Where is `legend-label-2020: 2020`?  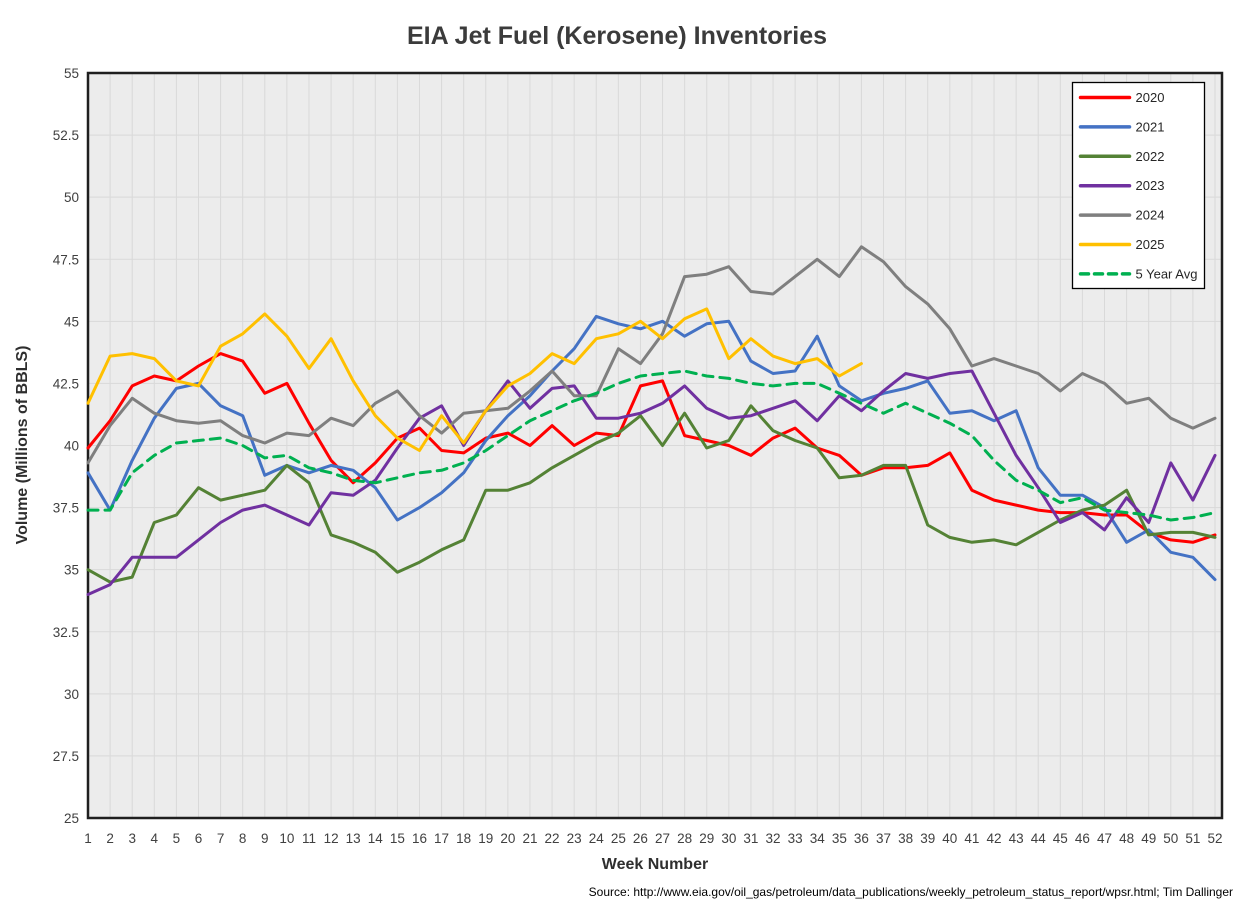
legend-label-2020: 2020 is located at coordinates (1150, 97).